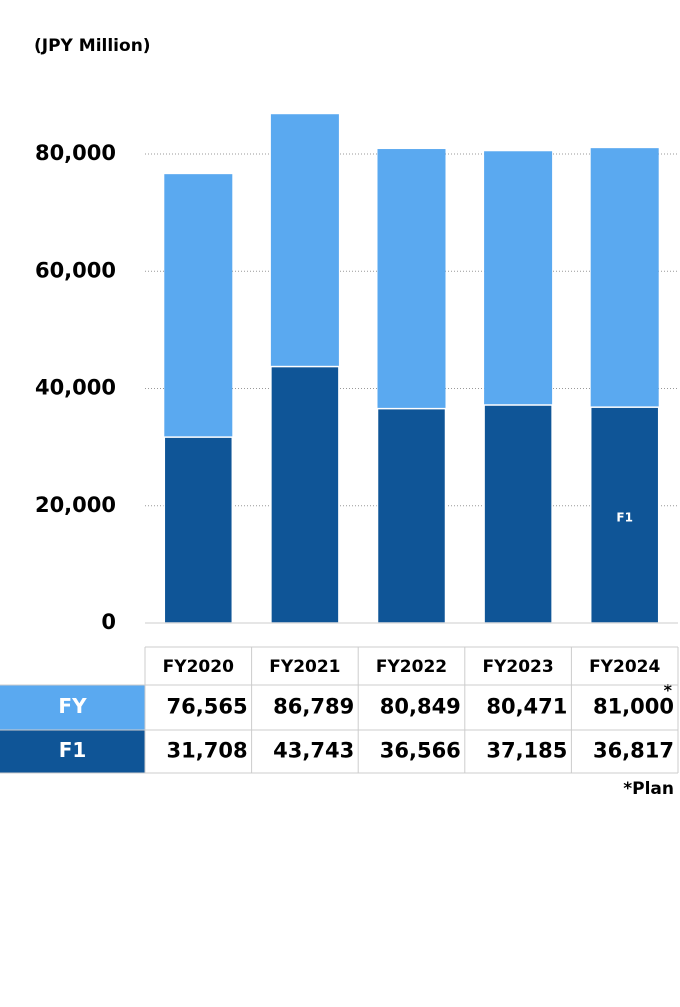  I want to click on table-value: 43,743, so click(313, 751).